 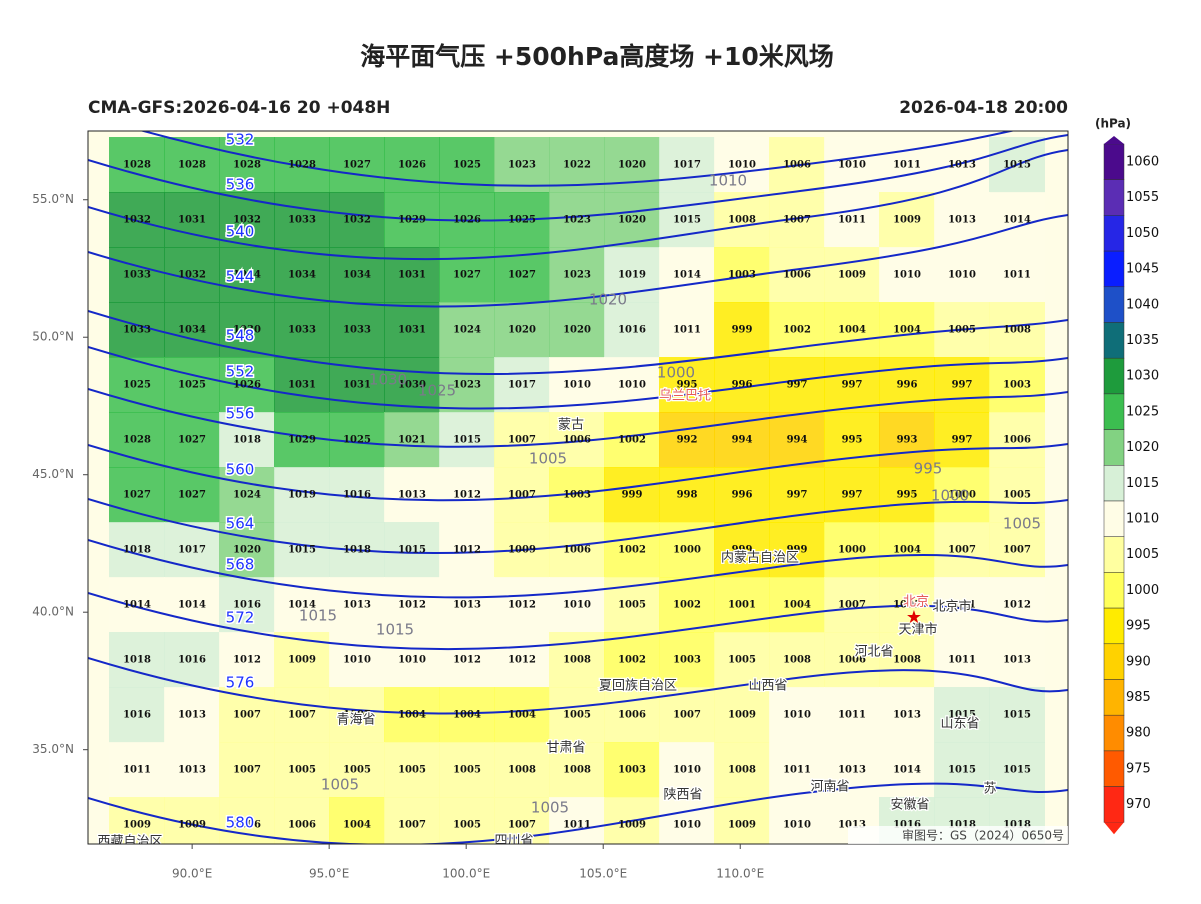 I want to click on pressure-value: 1008, so click(x=577, y=770).